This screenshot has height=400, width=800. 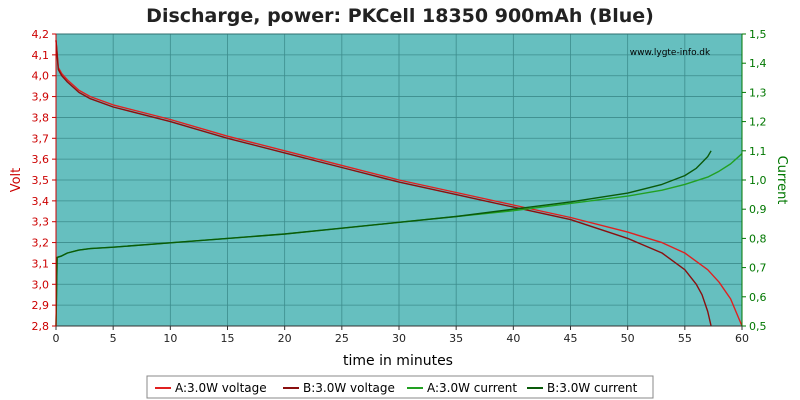 I want to click on legend-entry-label: B:3.0W current, so click(x=592, y=388).